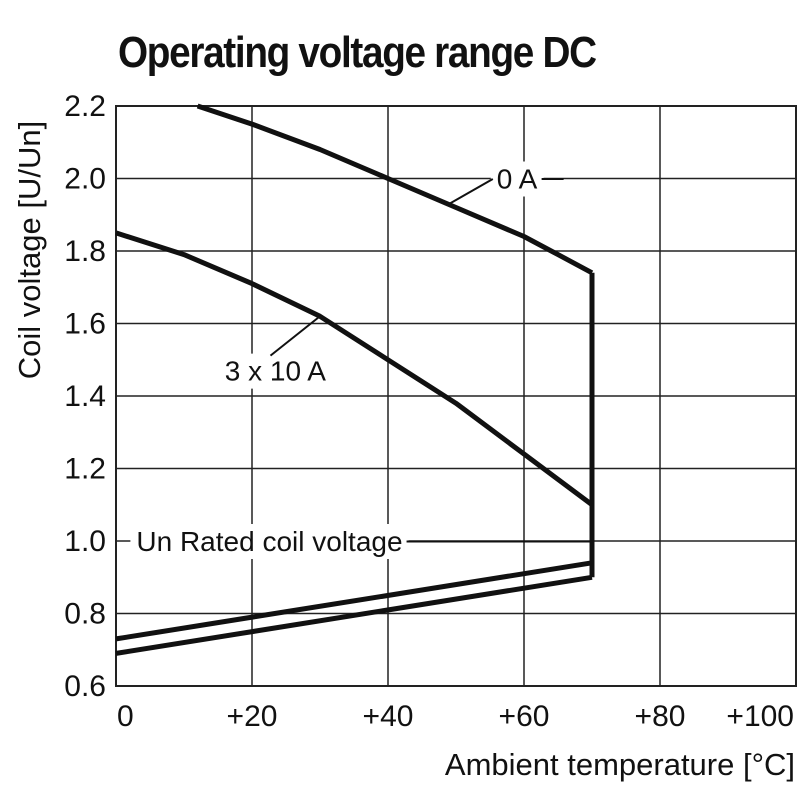 The image size is (810, 810). I want to click on series-0-a, so click(395, 189).